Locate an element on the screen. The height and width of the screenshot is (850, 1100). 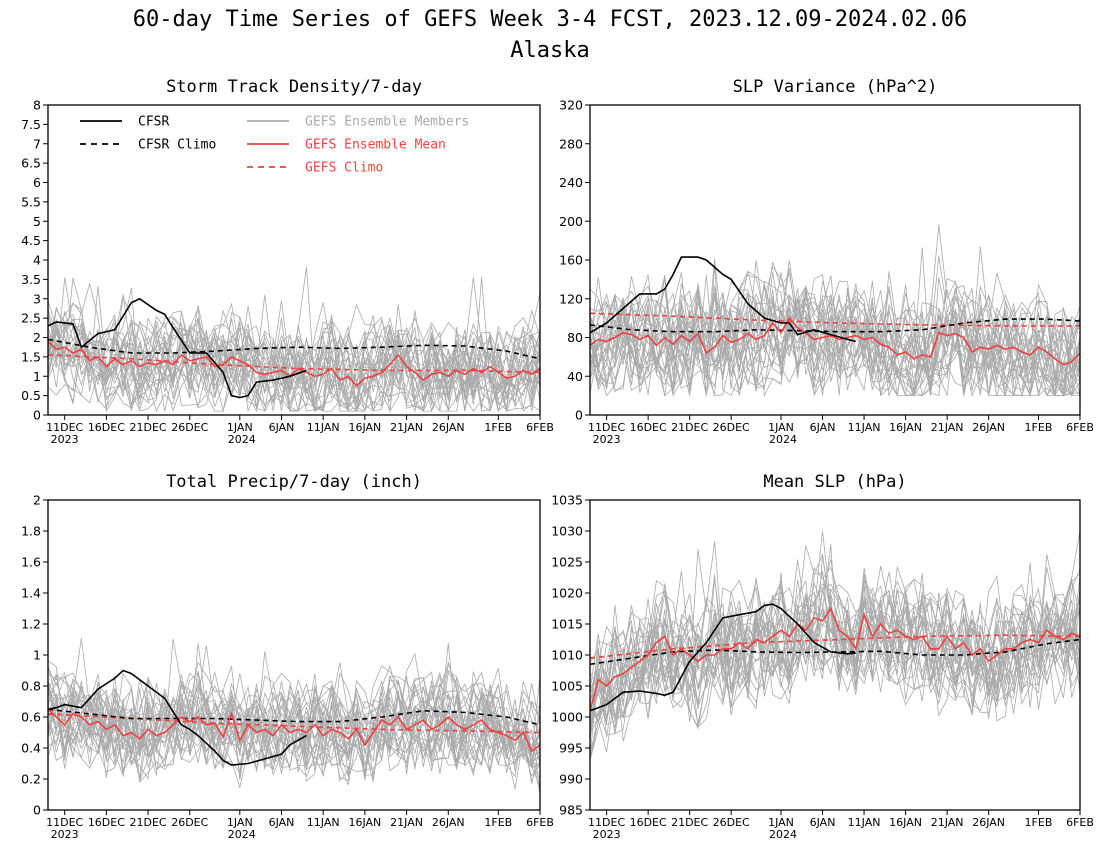
x-tick-label: 1JAN is located at coordinates (781, 822).